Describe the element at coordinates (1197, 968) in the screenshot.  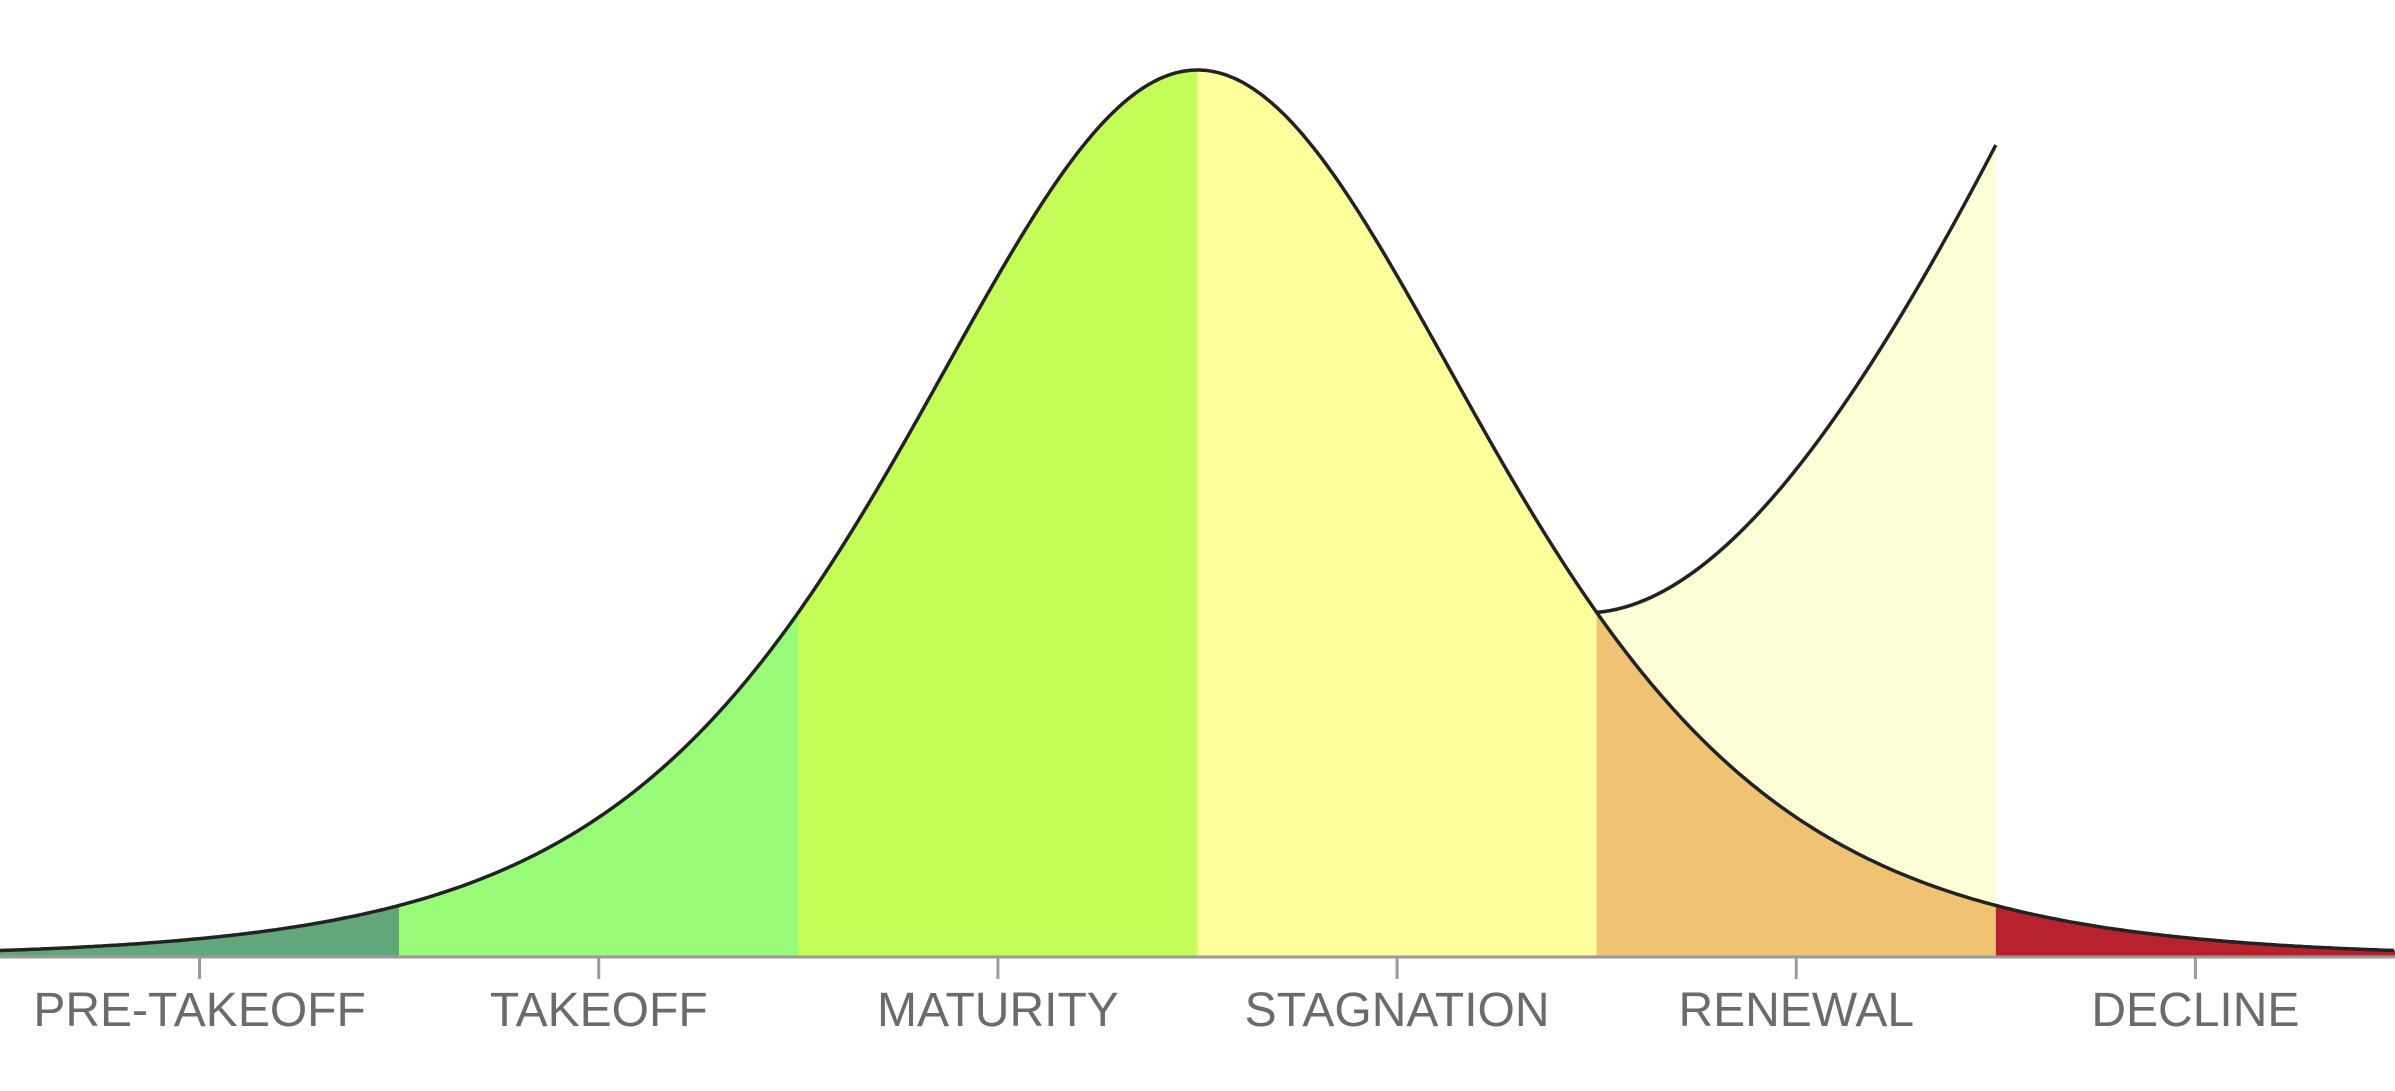
I see `axis-ticks` at that location.